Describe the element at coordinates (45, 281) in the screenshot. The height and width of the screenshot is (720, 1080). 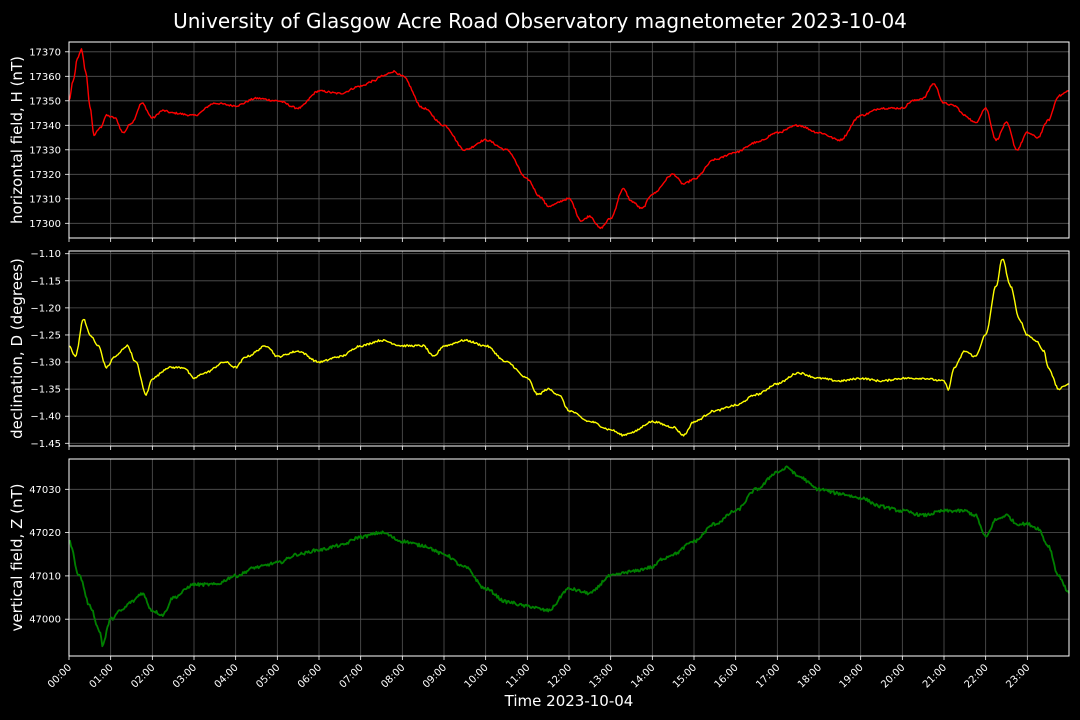
I see `y-tick-label: −1.15` at that location.